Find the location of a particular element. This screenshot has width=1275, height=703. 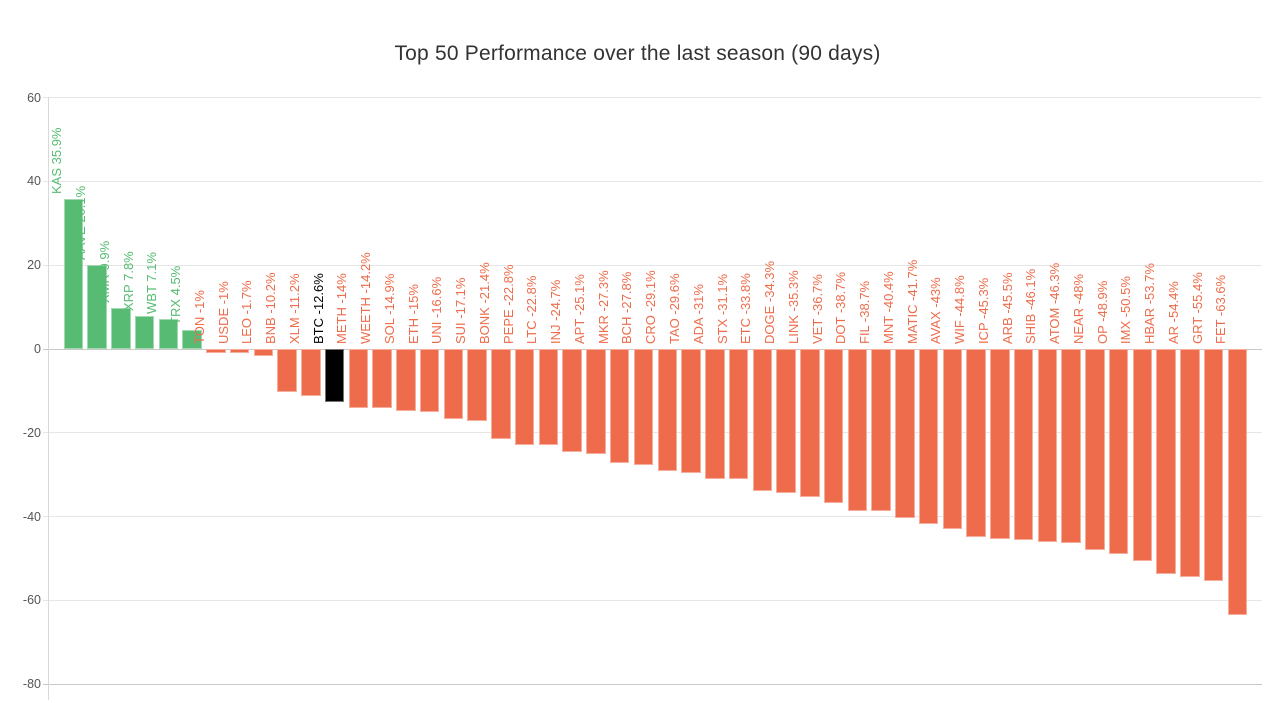

bar-label-KAS: KAS 35.9% is located at coordinates (57, 160).